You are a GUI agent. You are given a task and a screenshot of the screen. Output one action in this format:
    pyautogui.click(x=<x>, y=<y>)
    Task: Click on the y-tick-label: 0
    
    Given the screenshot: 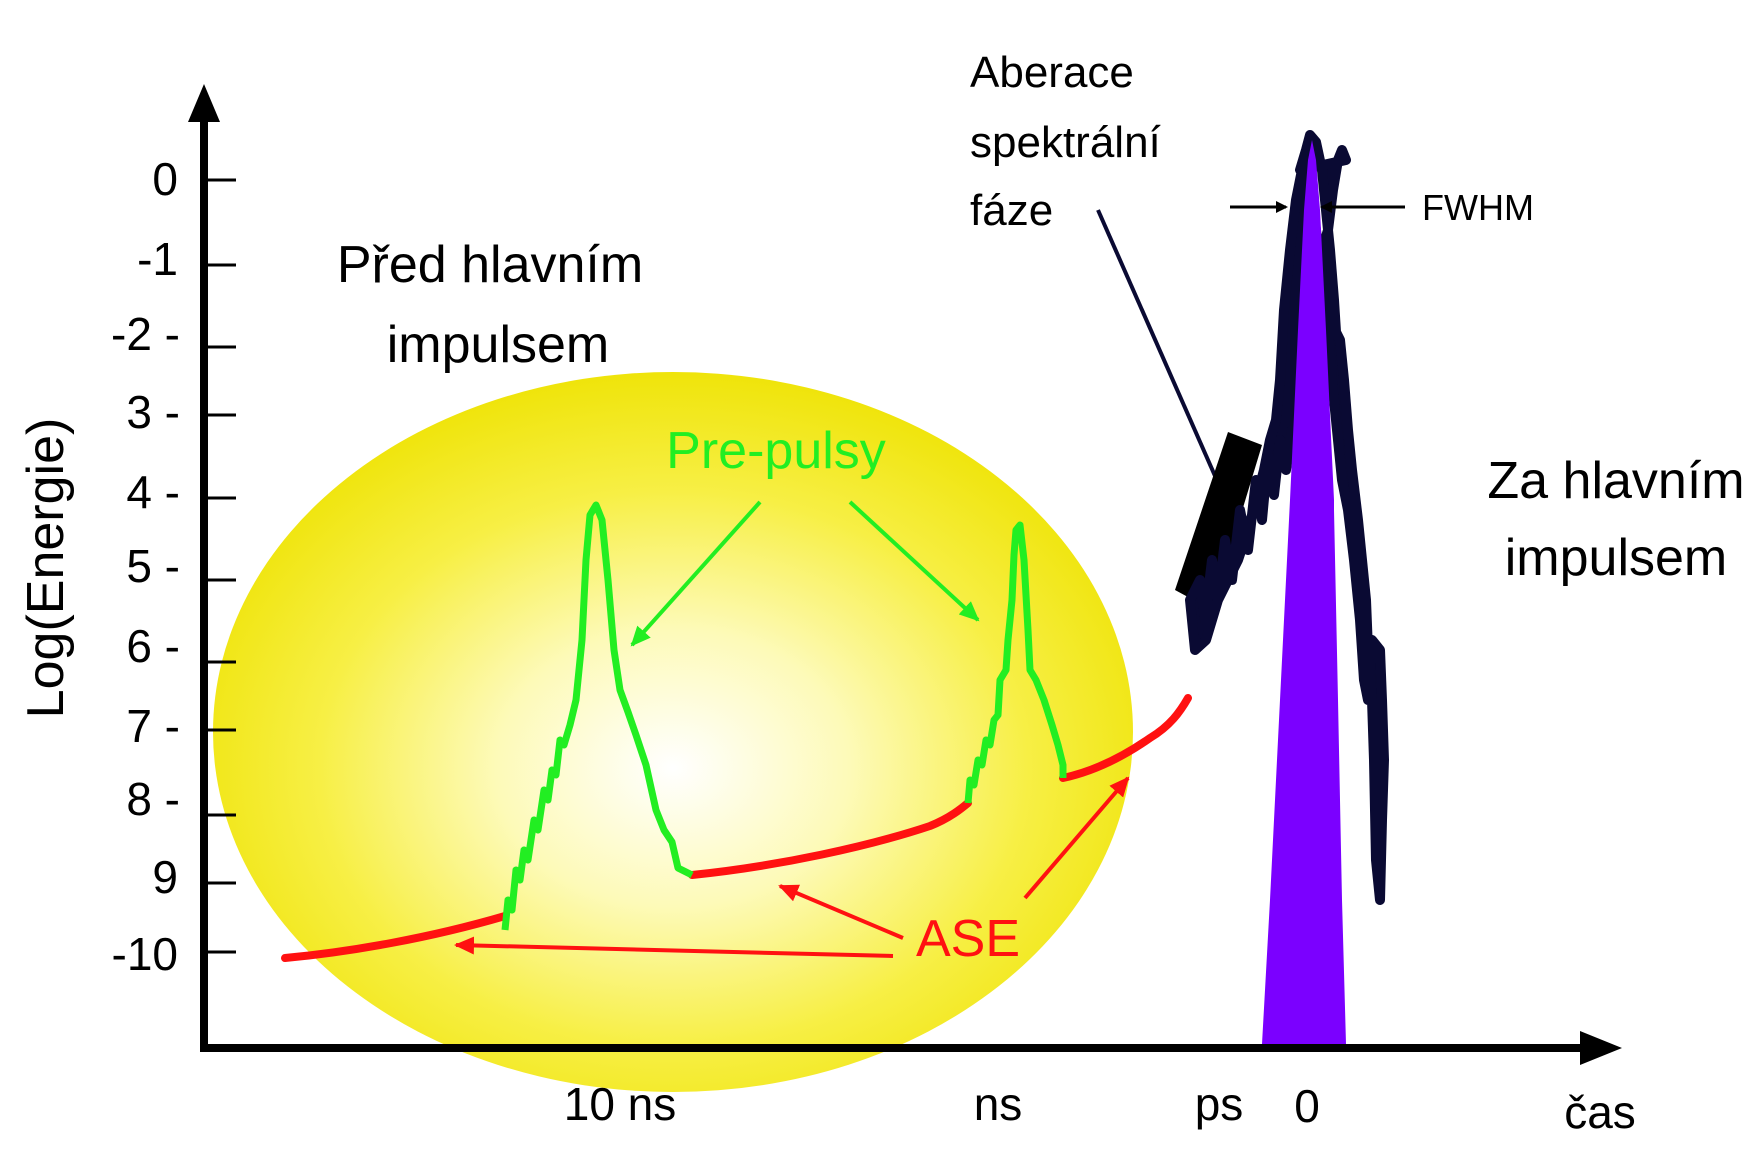 What is the action you would take?
    pyautogui.click(x=165, y=179)
    